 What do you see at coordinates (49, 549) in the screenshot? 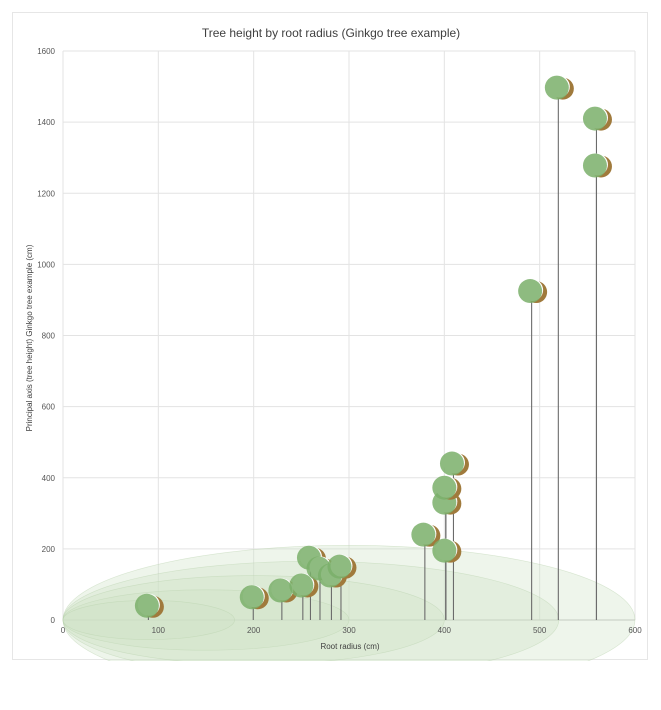
I see `y-tick-label: 200` at bounding box center [49, 549].